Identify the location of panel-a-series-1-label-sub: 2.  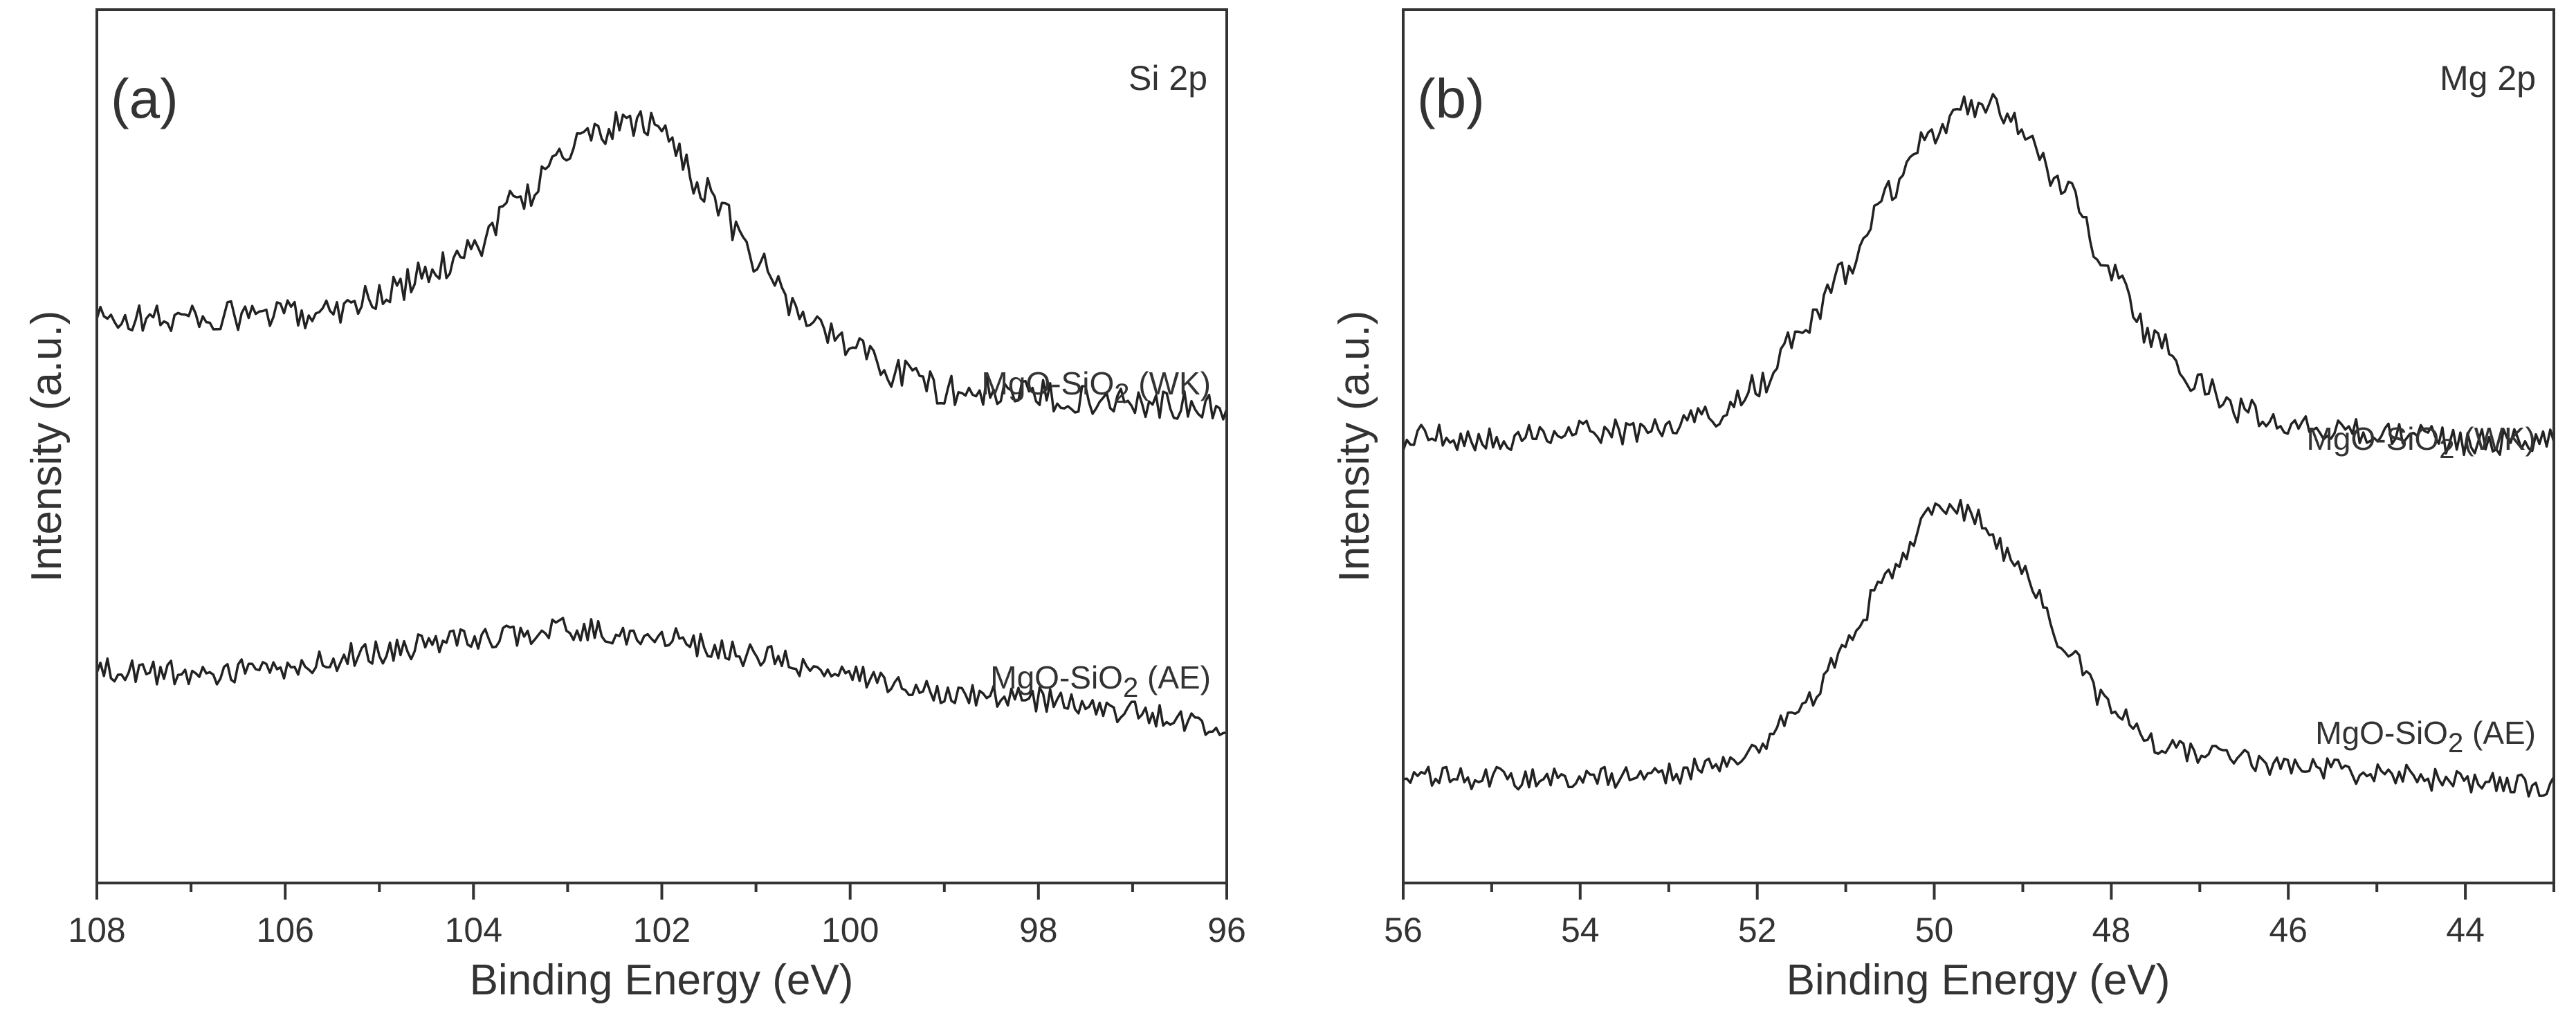
(1130, 688).